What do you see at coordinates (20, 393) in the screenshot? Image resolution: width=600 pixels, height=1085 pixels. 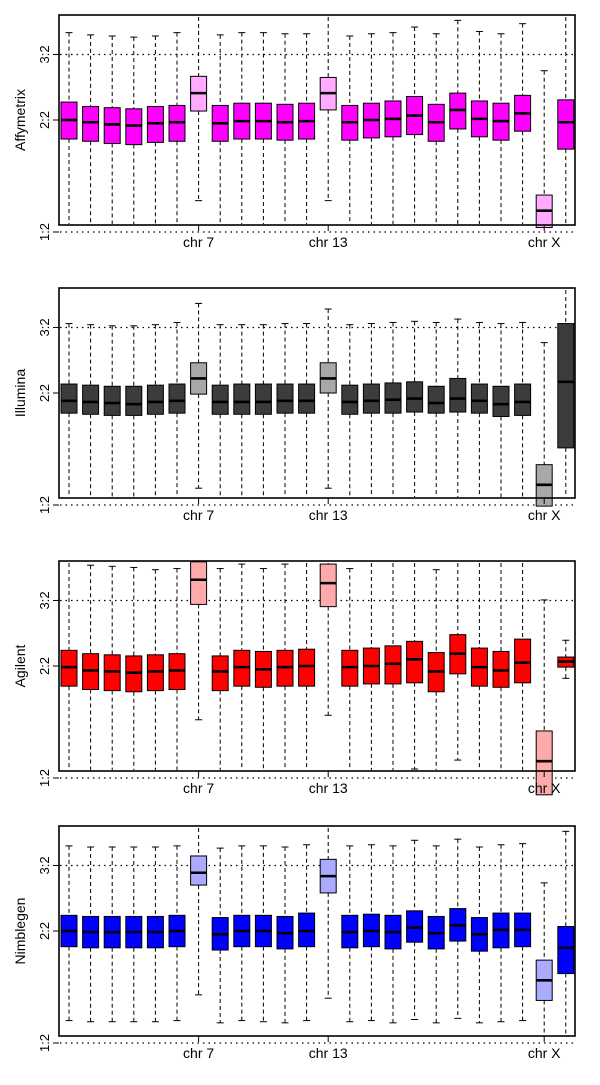 I see `y-axis-label: Illumina` at bounding box center [20, 393].